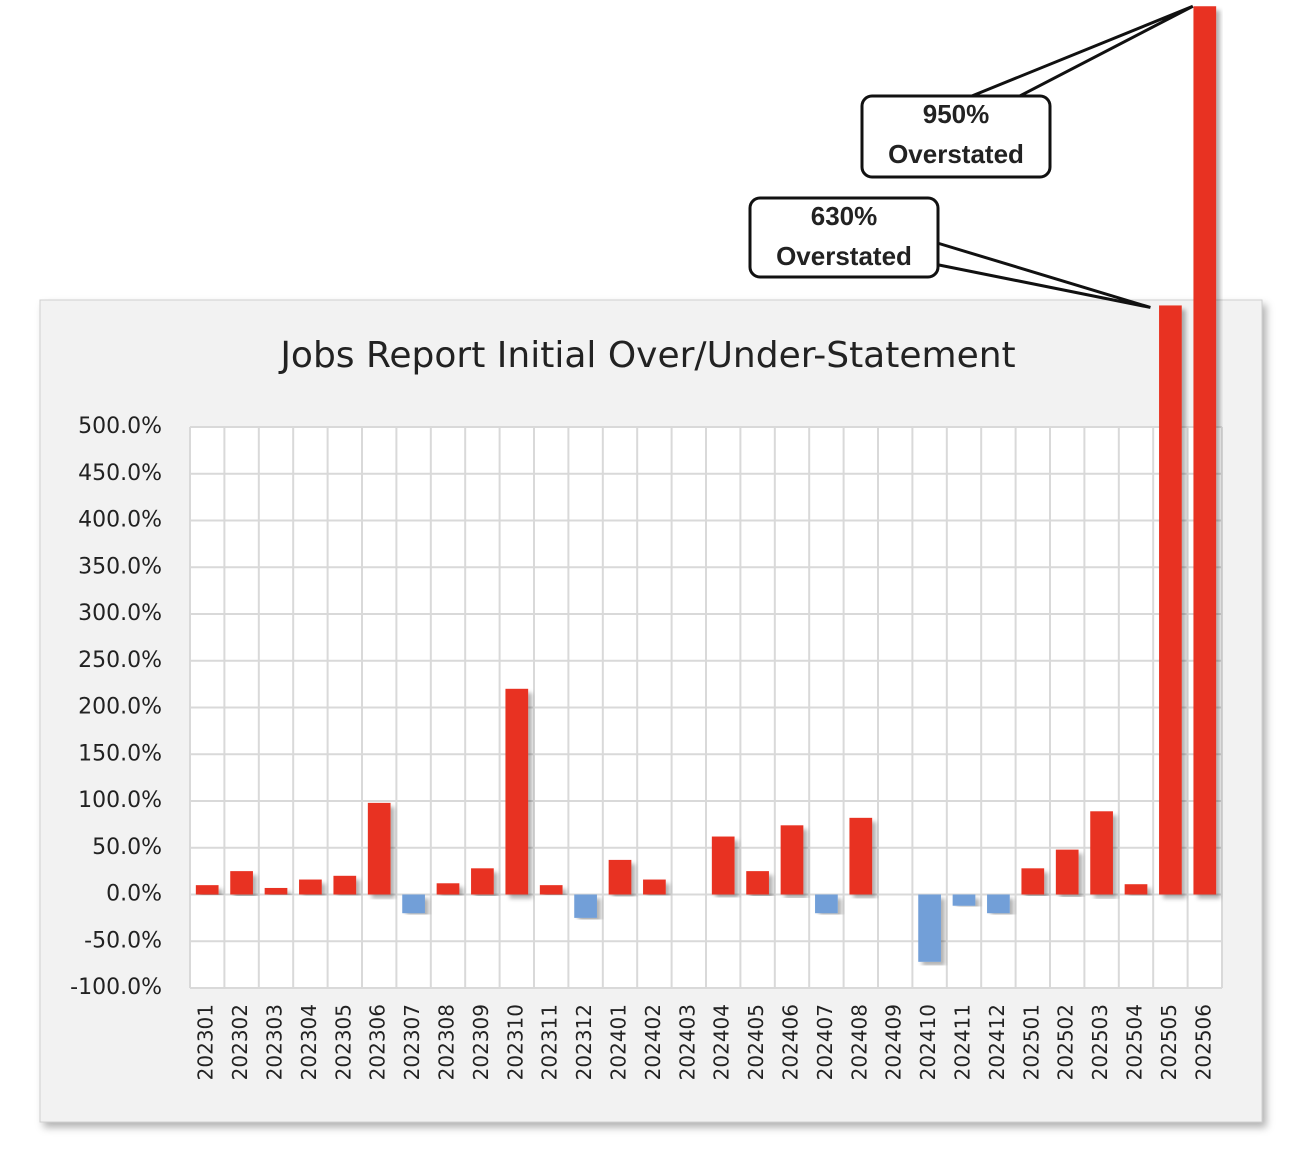  I want to click on x-tick-label: 202304, so click(309, 1042).